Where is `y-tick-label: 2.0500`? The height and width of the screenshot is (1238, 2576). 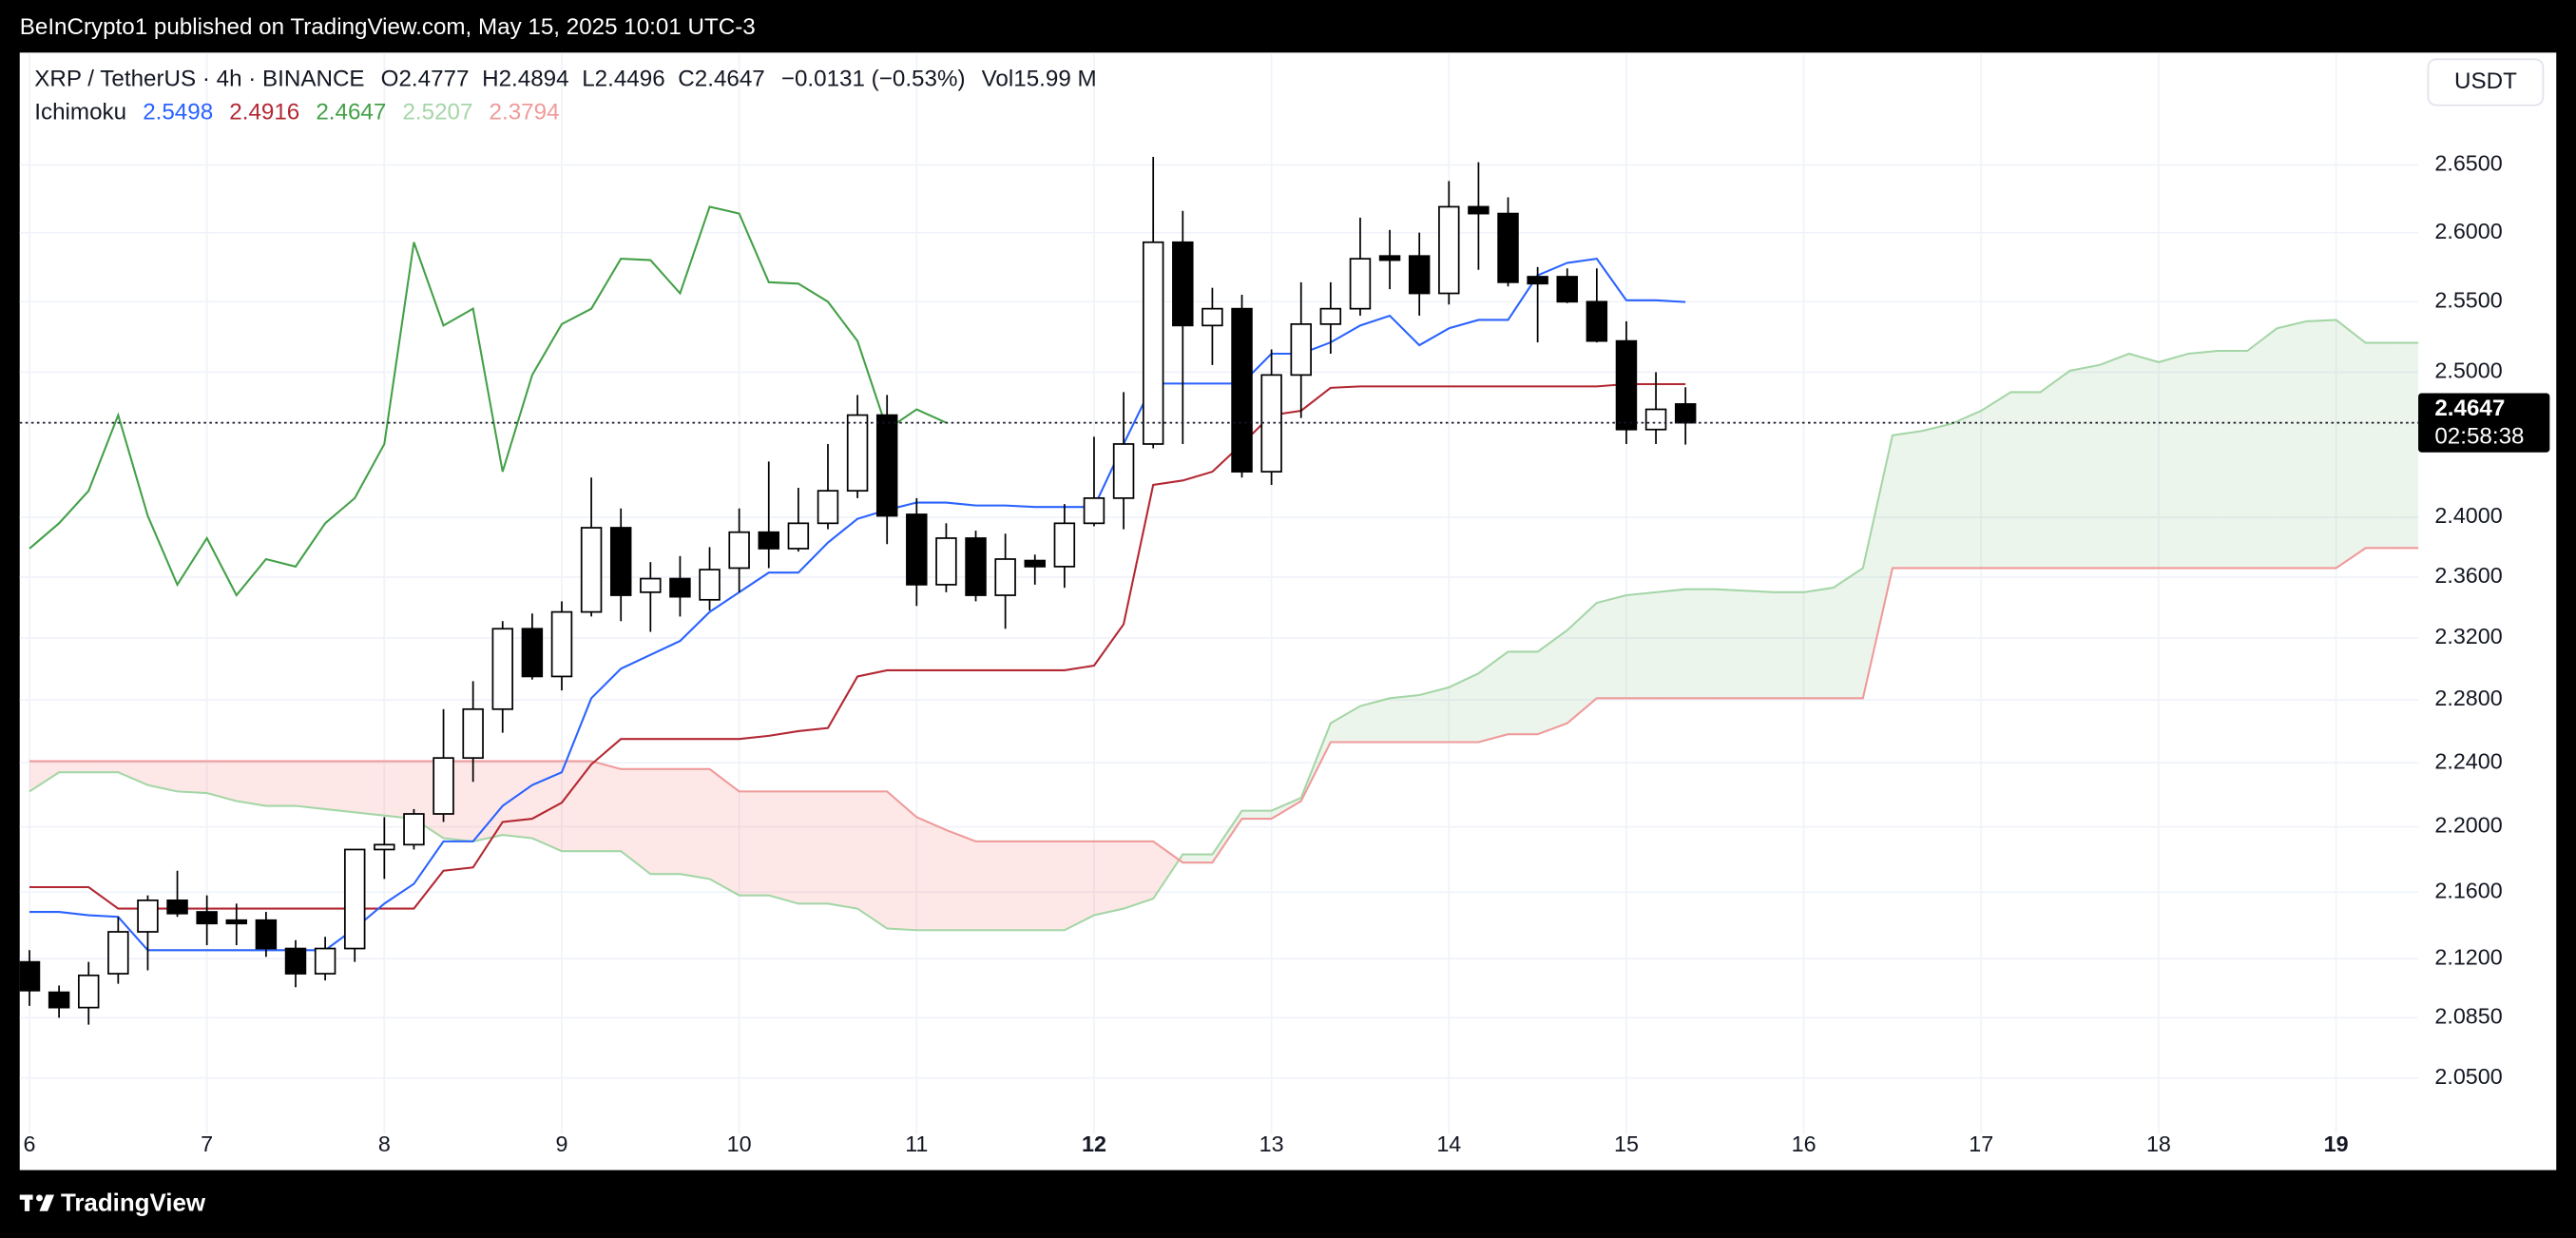 y-tick-label: 2.0500 is located at coordinates (2468, 1077).